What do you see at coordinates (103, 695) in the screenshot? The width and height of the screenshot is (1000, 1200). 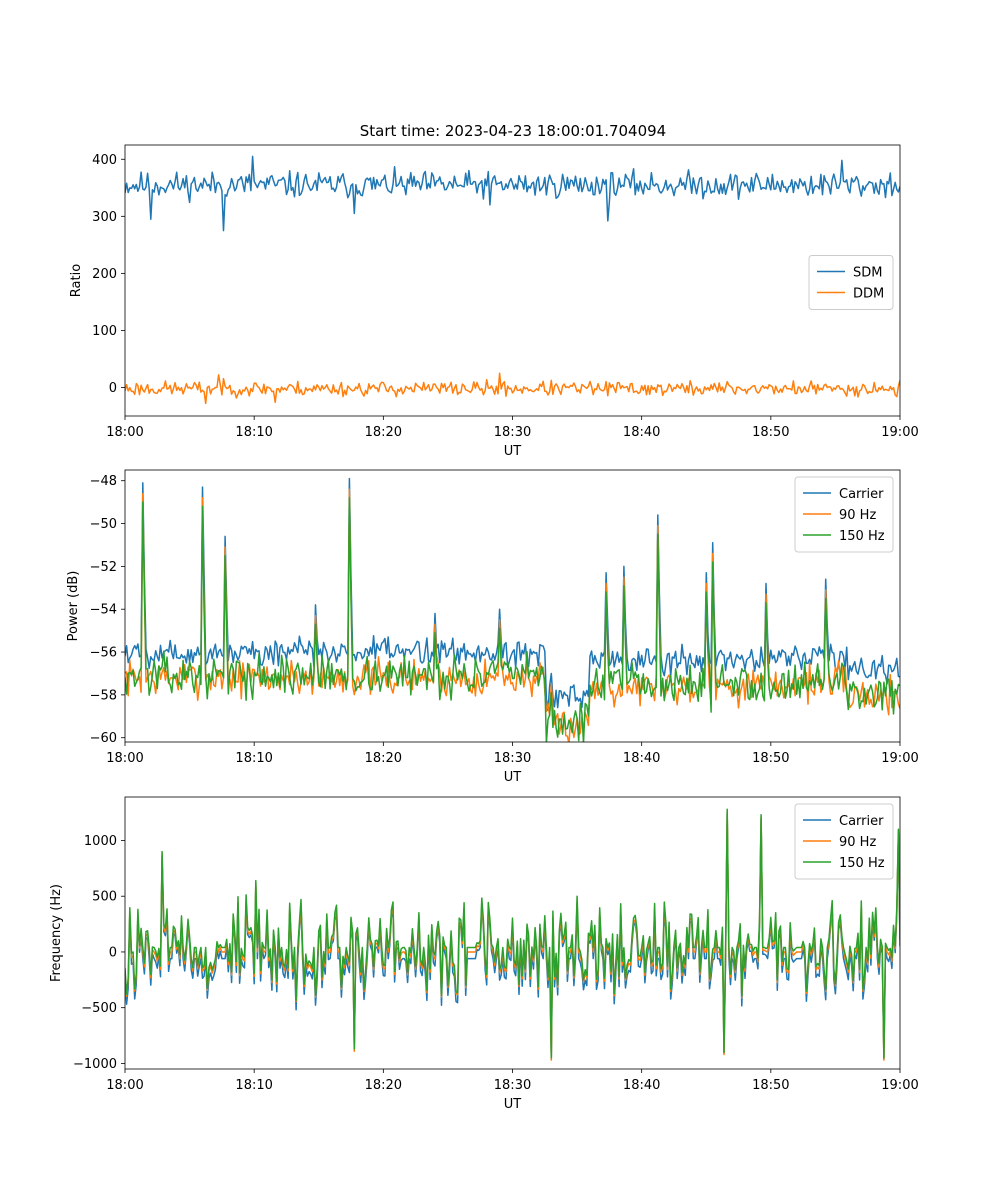 I see `y-tick-label: −58` at bounding box center [103, 695].